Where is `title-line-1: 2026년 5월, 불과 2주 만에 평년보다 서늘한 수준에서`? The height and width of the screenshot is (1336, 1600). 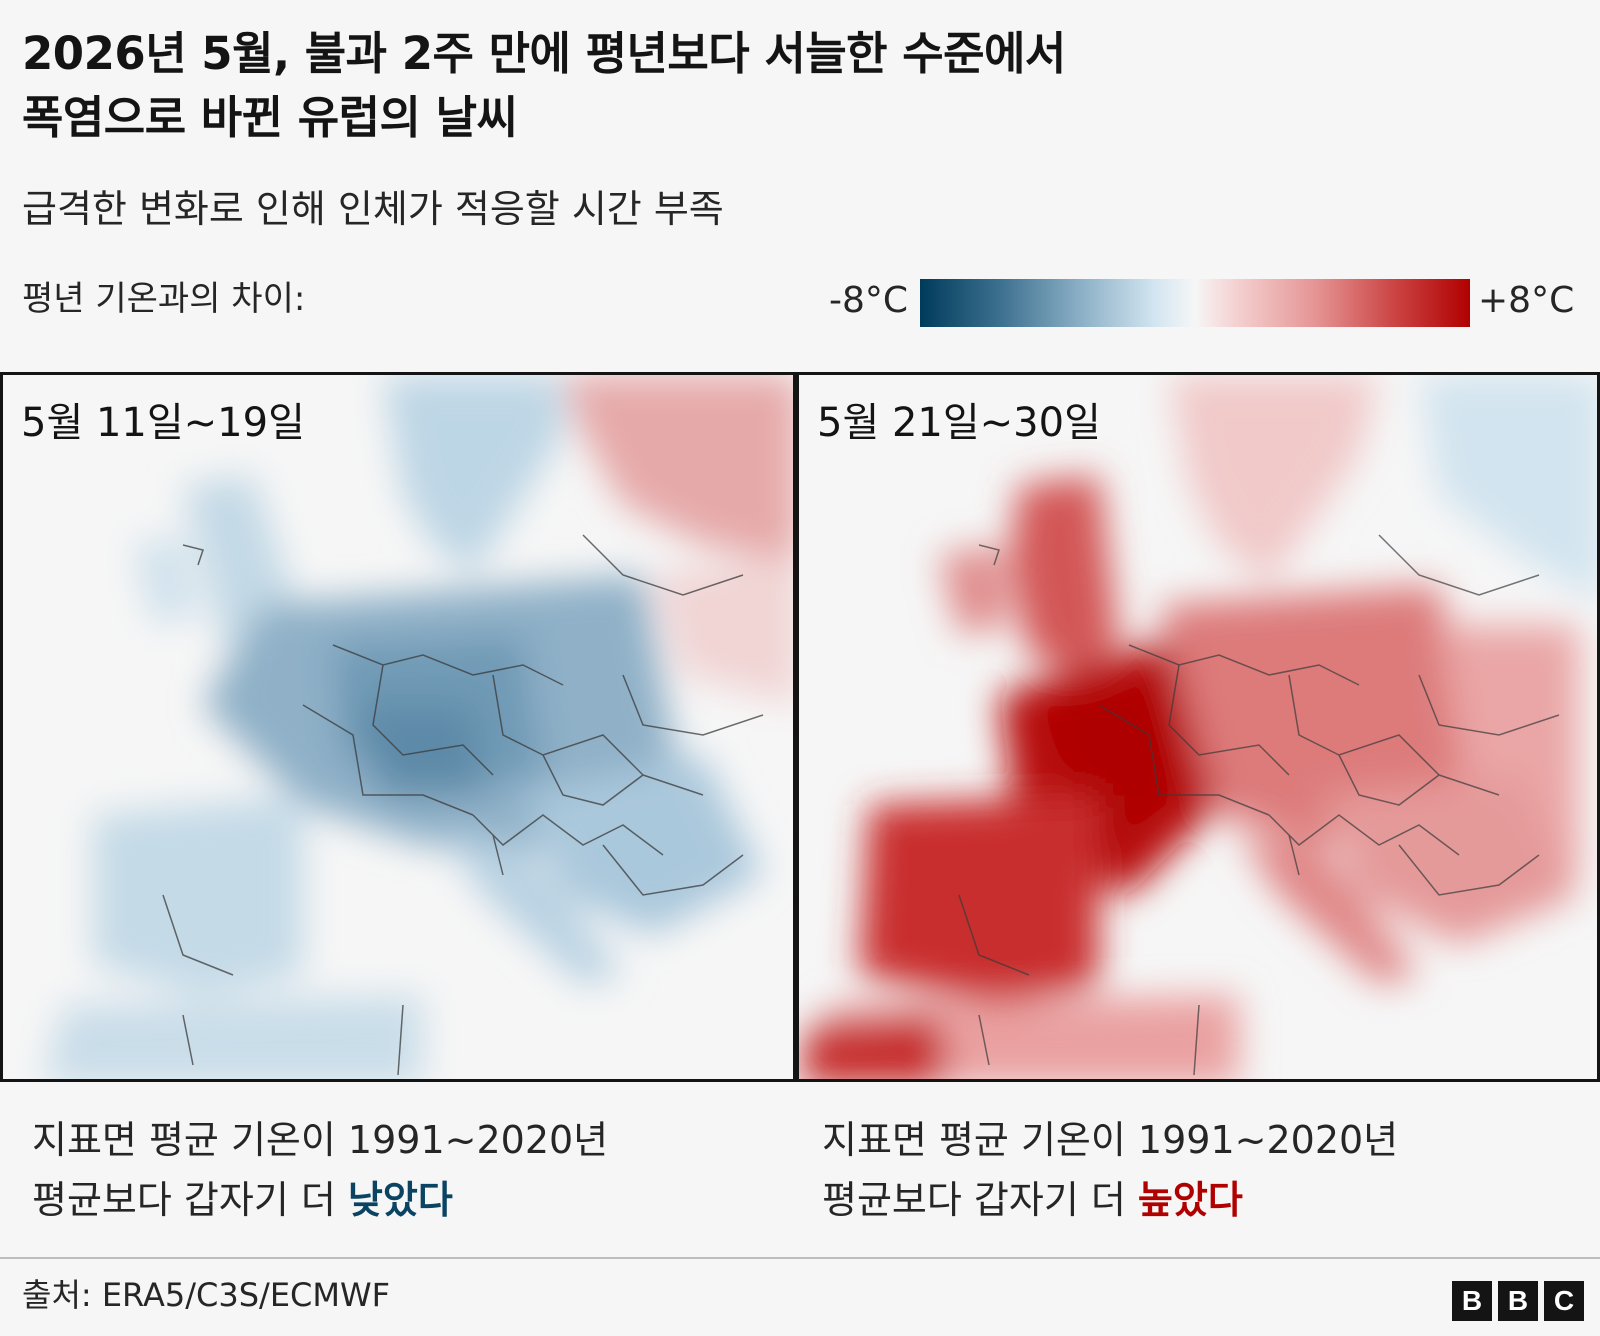
title-line-1: 2026년 5월, 불과 2주 만에 평년보다 서늘한 수준에서 is located at coordinates (544, 53).